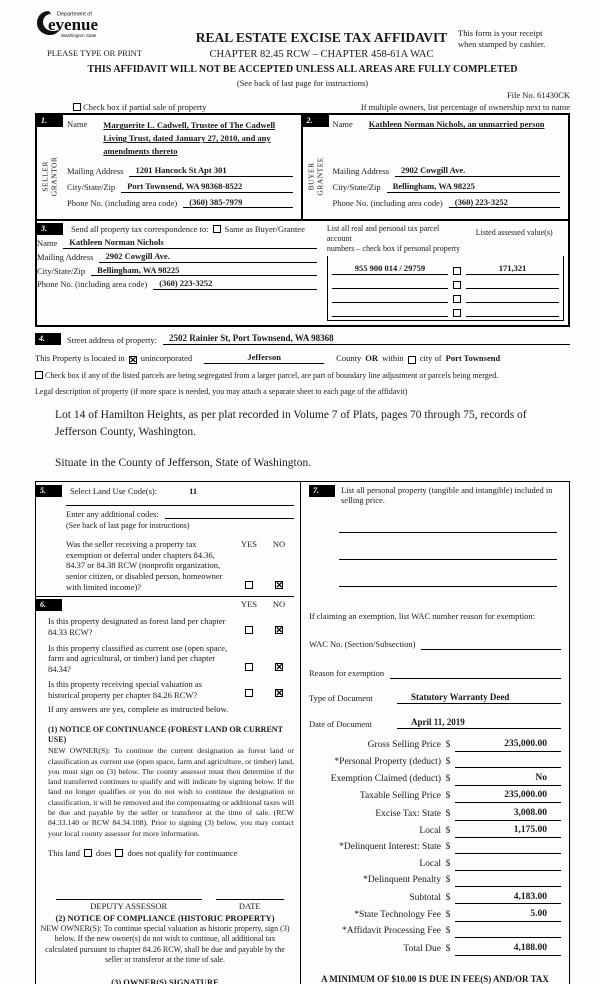 The image size is (600, 984). I want to click on same-as-buyer-checkbox, so click(216, 229).